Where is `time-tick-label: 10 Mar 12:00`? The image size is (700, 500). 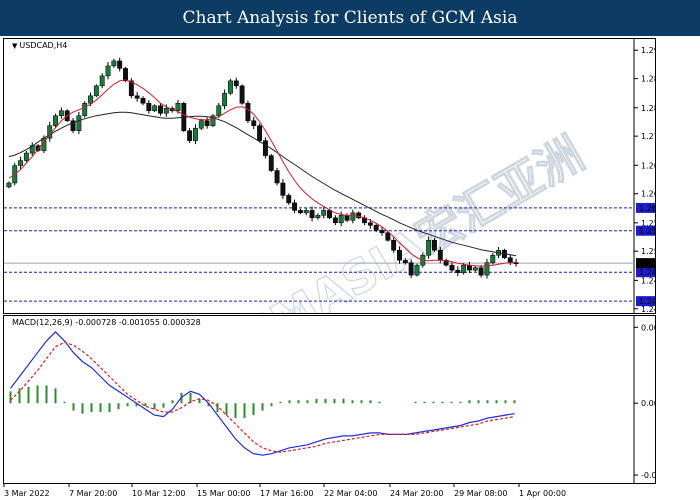 time-tick-label: 10 Mar 12:00 is located at coordinates (158, 493).